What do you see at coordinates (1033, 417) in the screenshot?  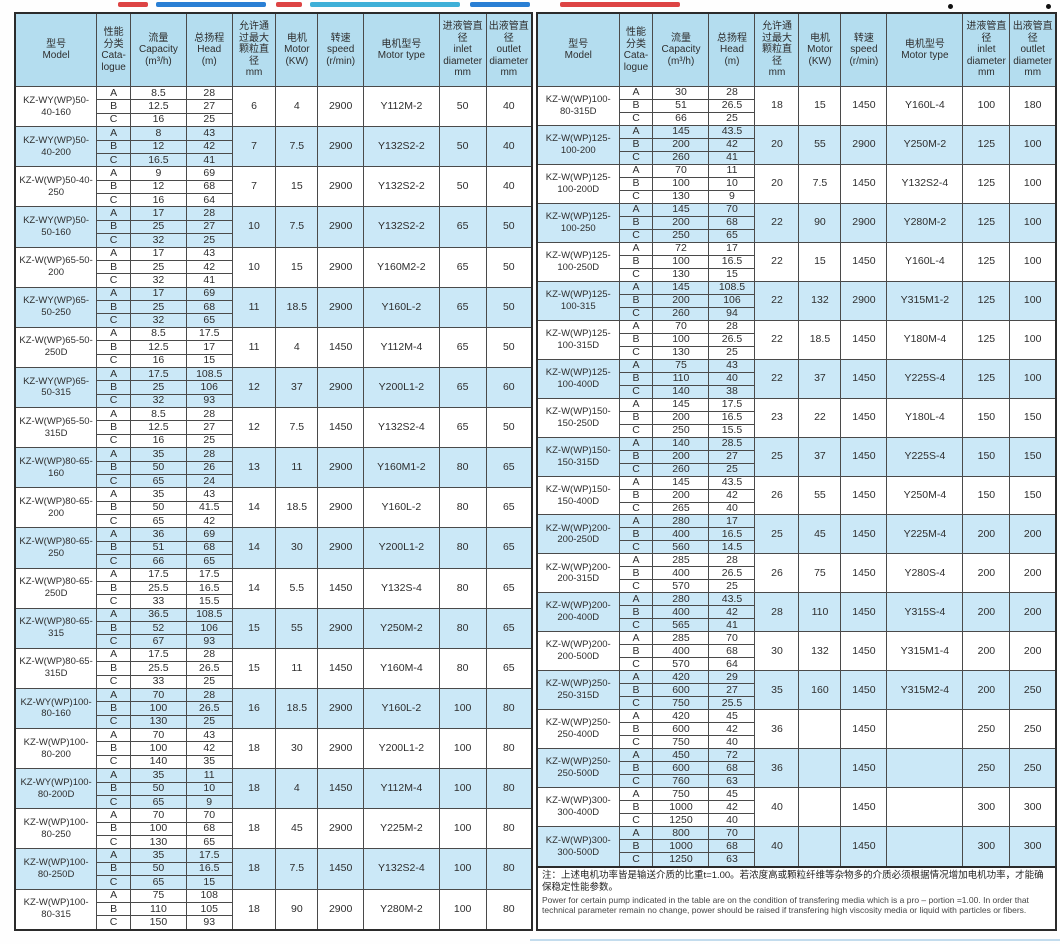 I see `outlet-cell: 150` at bounding box center [1033, 417].